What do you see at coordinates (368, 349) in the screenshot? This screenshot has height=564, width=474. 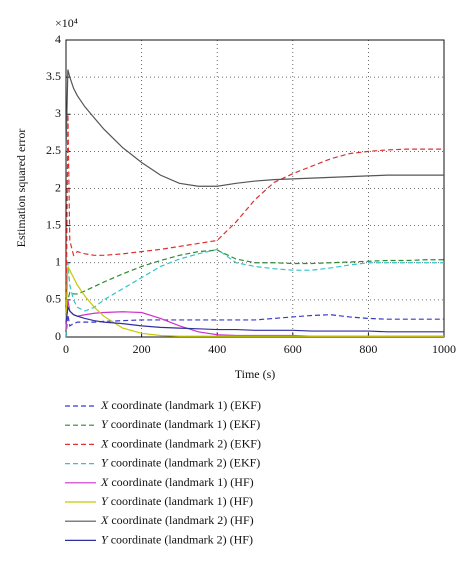 I see `x-tick-label: 800` at bounding box center [368, 349].